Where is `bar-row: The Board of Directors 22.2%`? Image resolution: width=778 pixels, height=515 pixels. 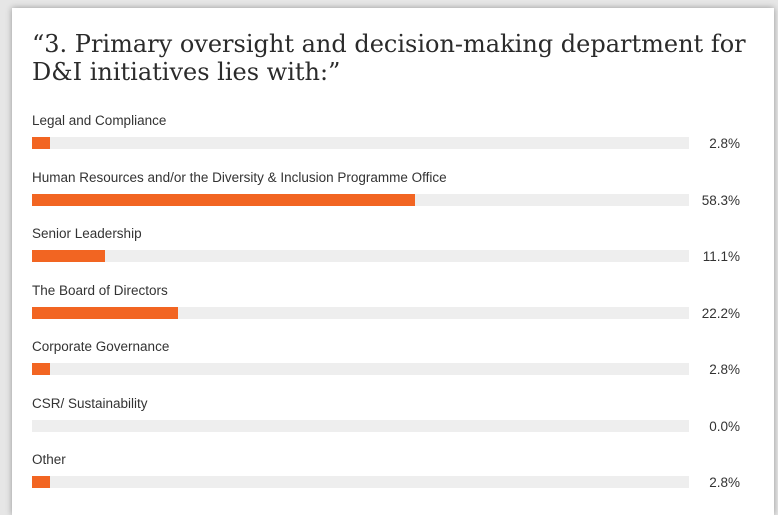
bar-row: The Board of Directors 22.2% is located at coordinates (392, 303).